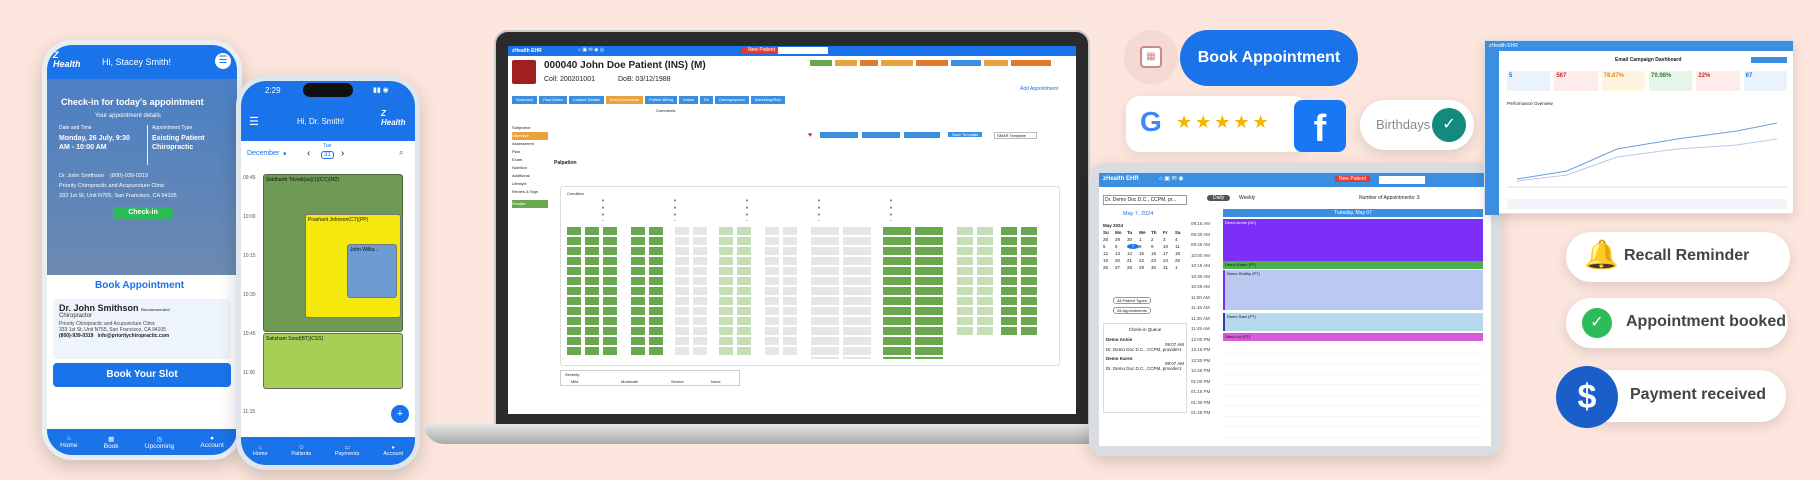 The height and width of the screenshot is (480, 1820). What do you see at coordinates (1118, 267) in the screenshot?
I see `calendar-day: 27` at bounding box center [1118, 267].